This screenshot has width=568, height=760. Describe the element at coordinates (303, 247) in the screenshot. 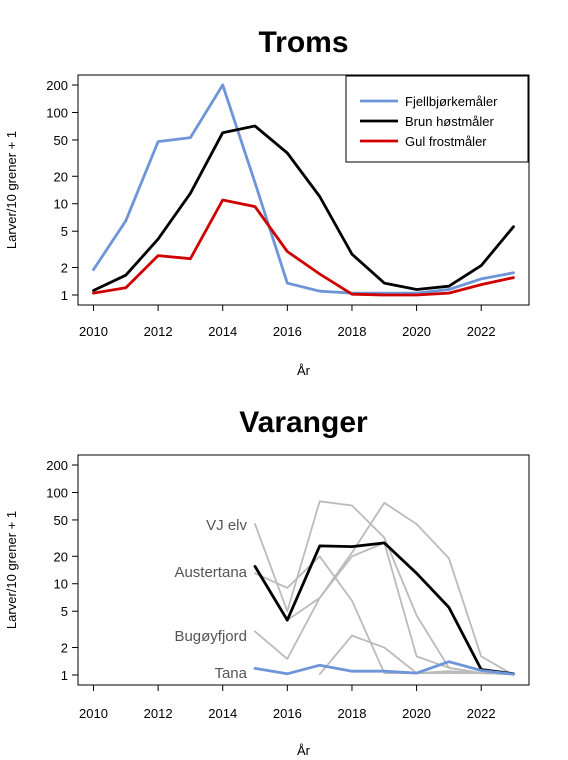

I see `series-line-gul-frostmåler` at that location.